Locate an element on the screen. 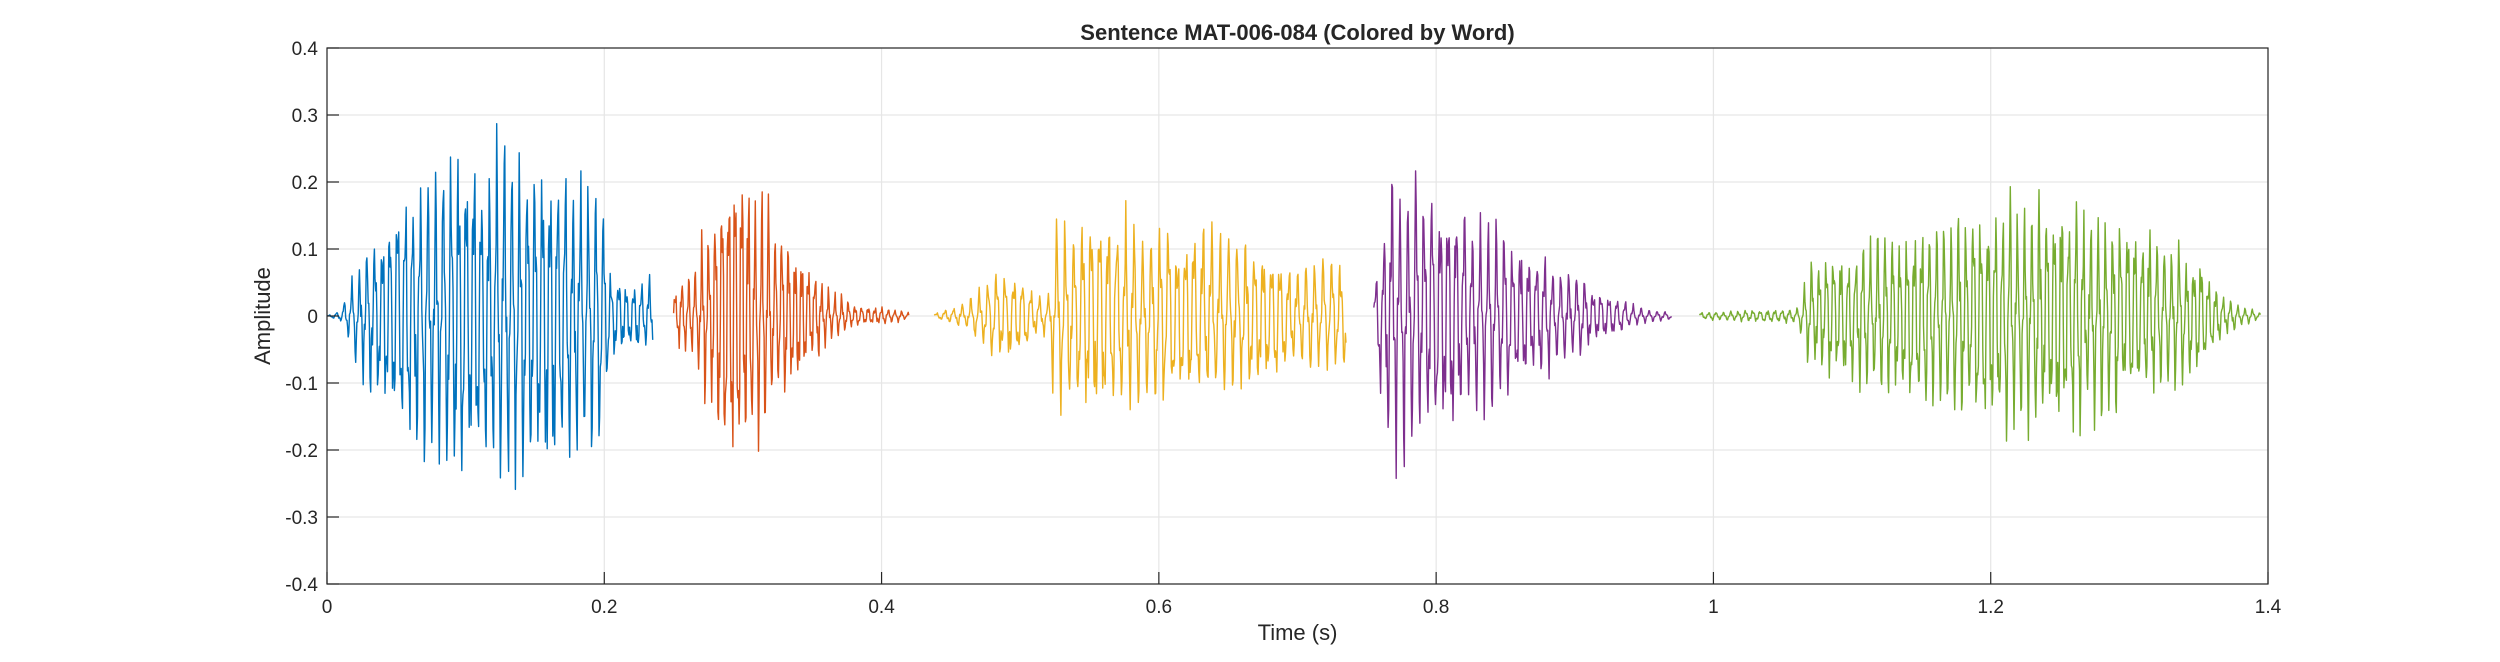  x-axis-label: Time (s) is located at coordinates (1298, 632).